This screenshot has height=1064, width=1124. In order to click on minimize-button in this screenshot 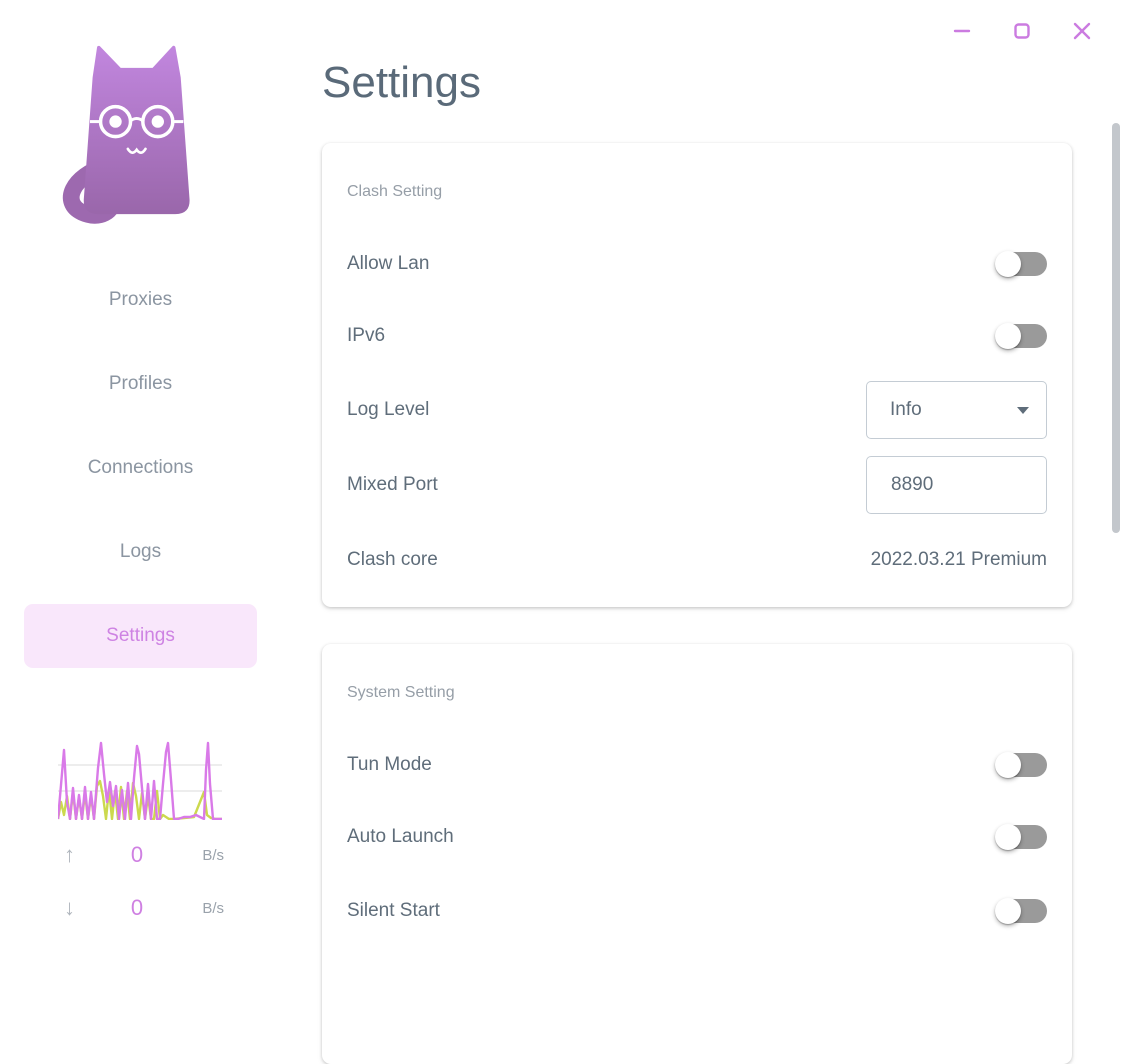, I will do `click(962, 31)`.